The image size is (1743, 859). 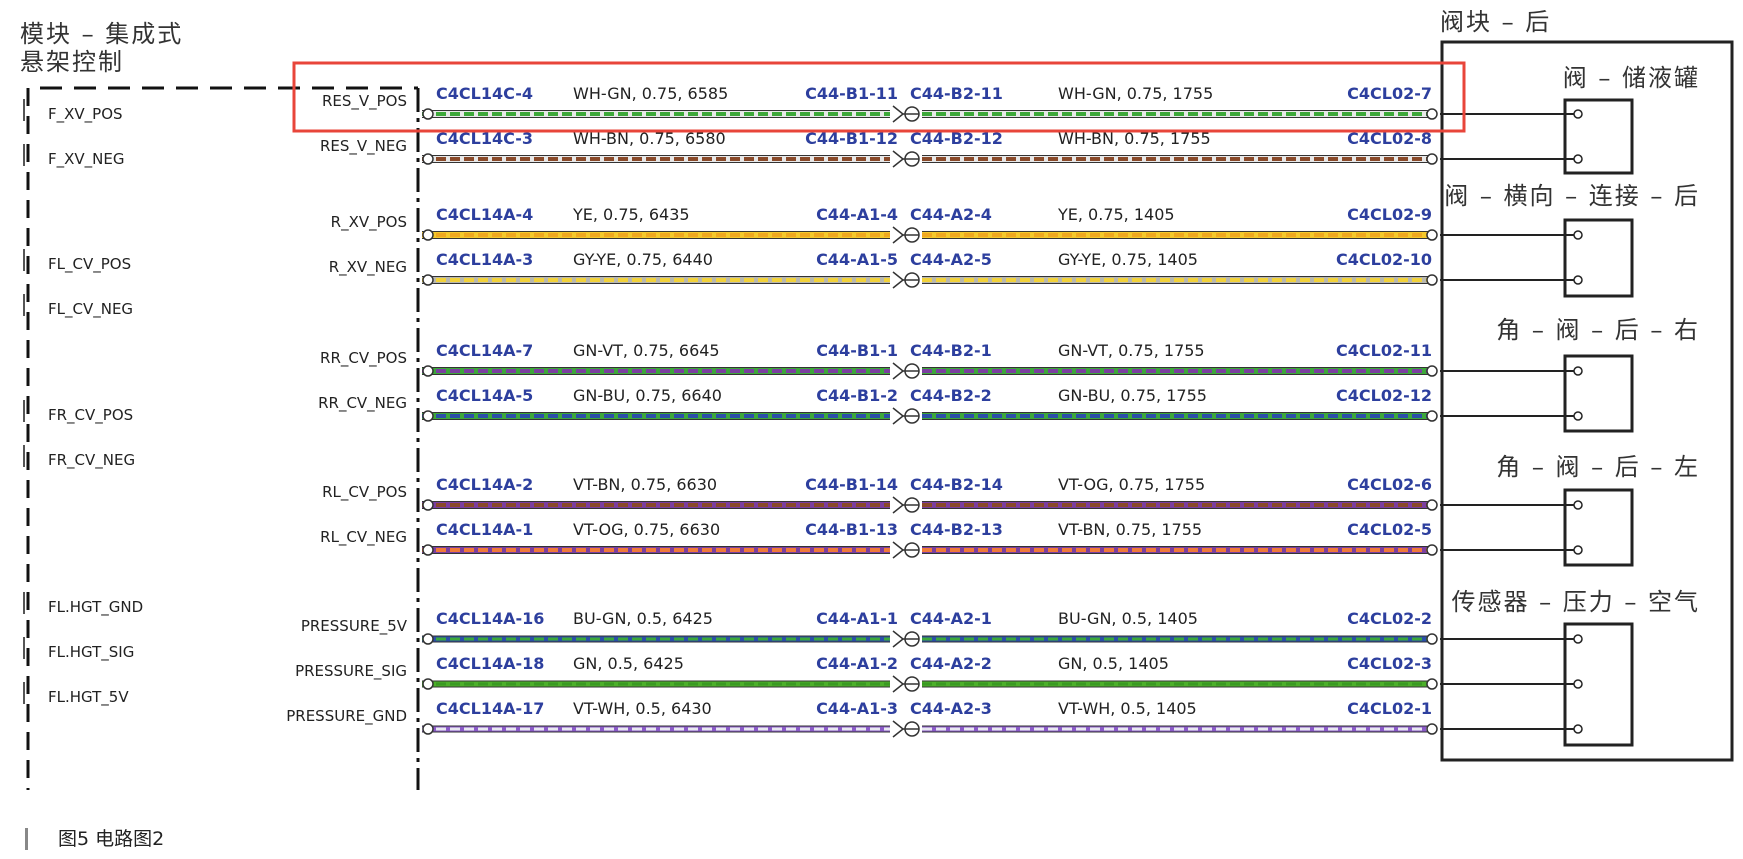 I want to click on destination-connector-label: C4CL02-8, so click(x=1389, y=138).